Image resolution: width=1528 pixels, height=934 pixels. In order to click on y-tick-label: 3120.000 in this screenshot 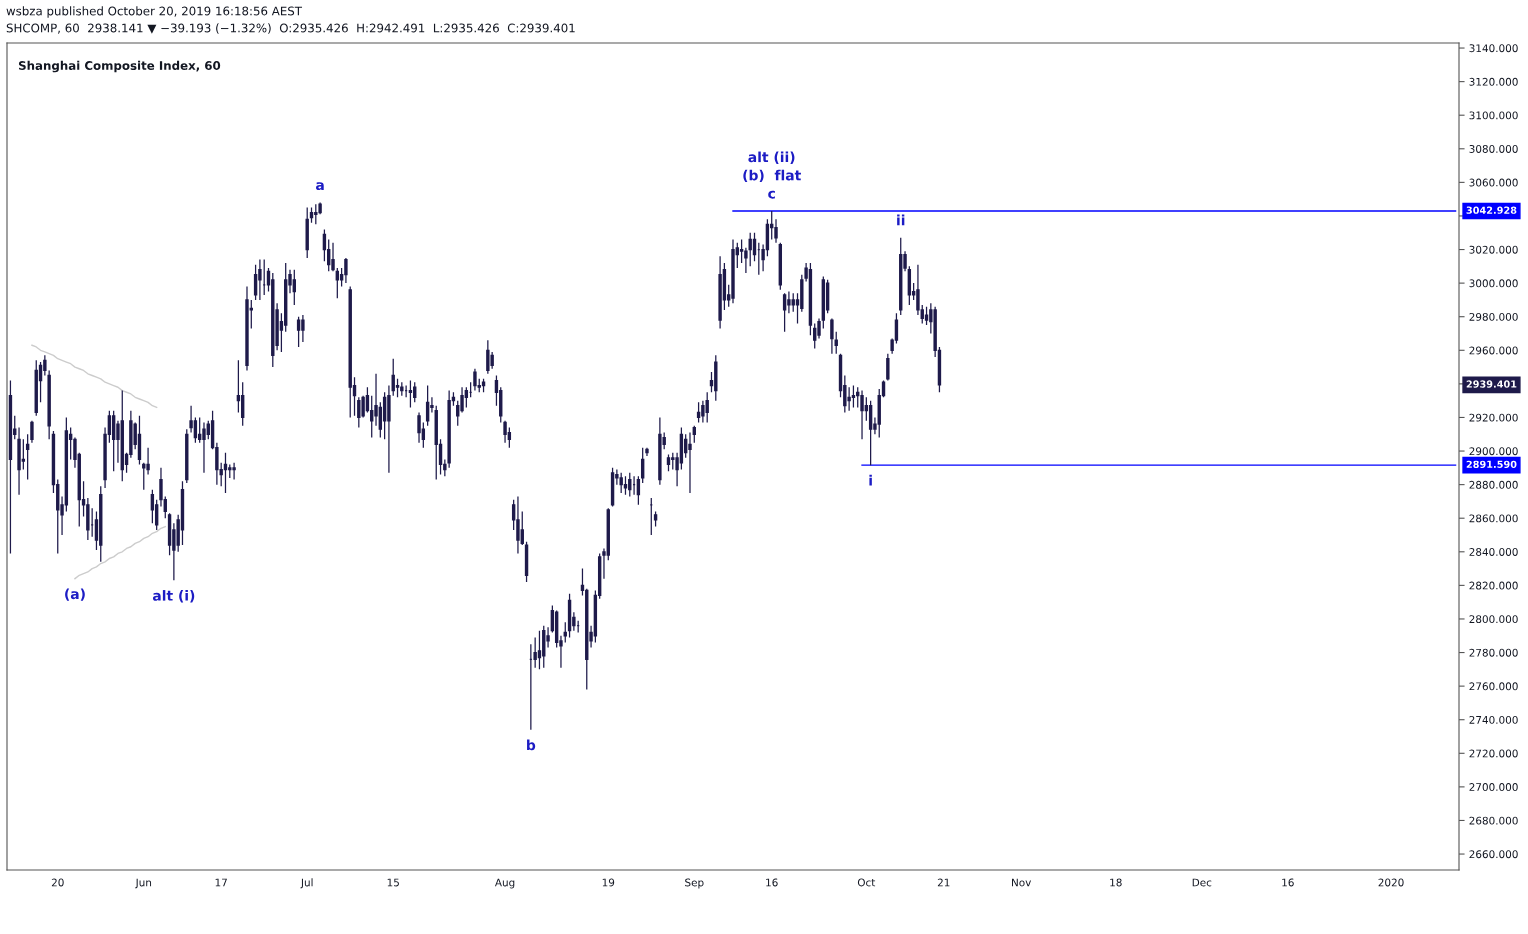, I will do `click(1493, 81)`.